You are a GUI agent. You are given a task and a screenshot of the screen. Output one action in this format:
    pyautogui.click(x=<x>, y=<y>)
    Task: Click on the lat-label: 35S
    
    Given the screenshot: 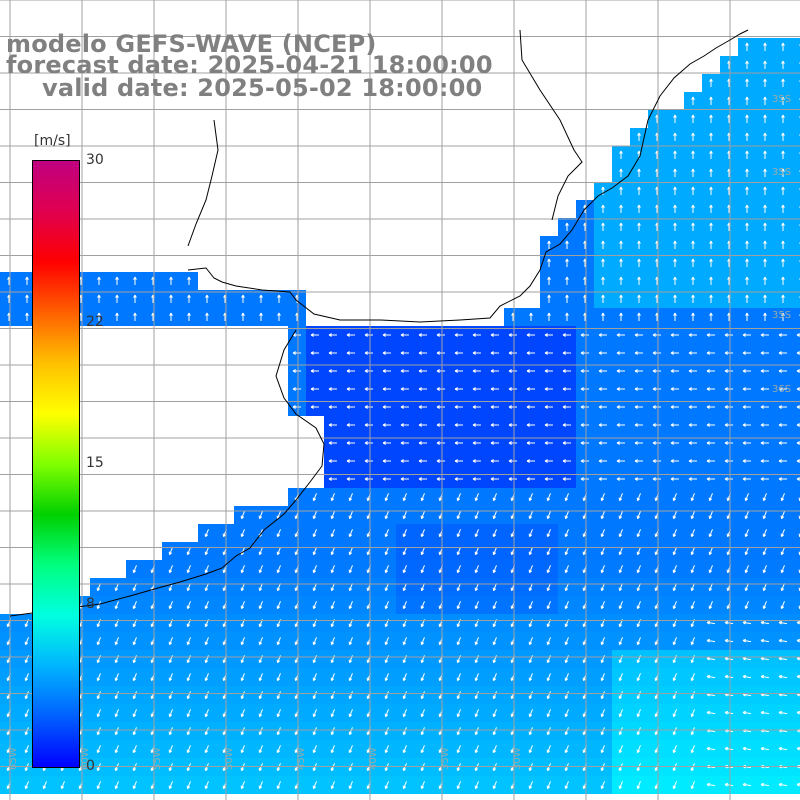 What is the action you would take?
    pyautogui.click(x=781, y=315)
    